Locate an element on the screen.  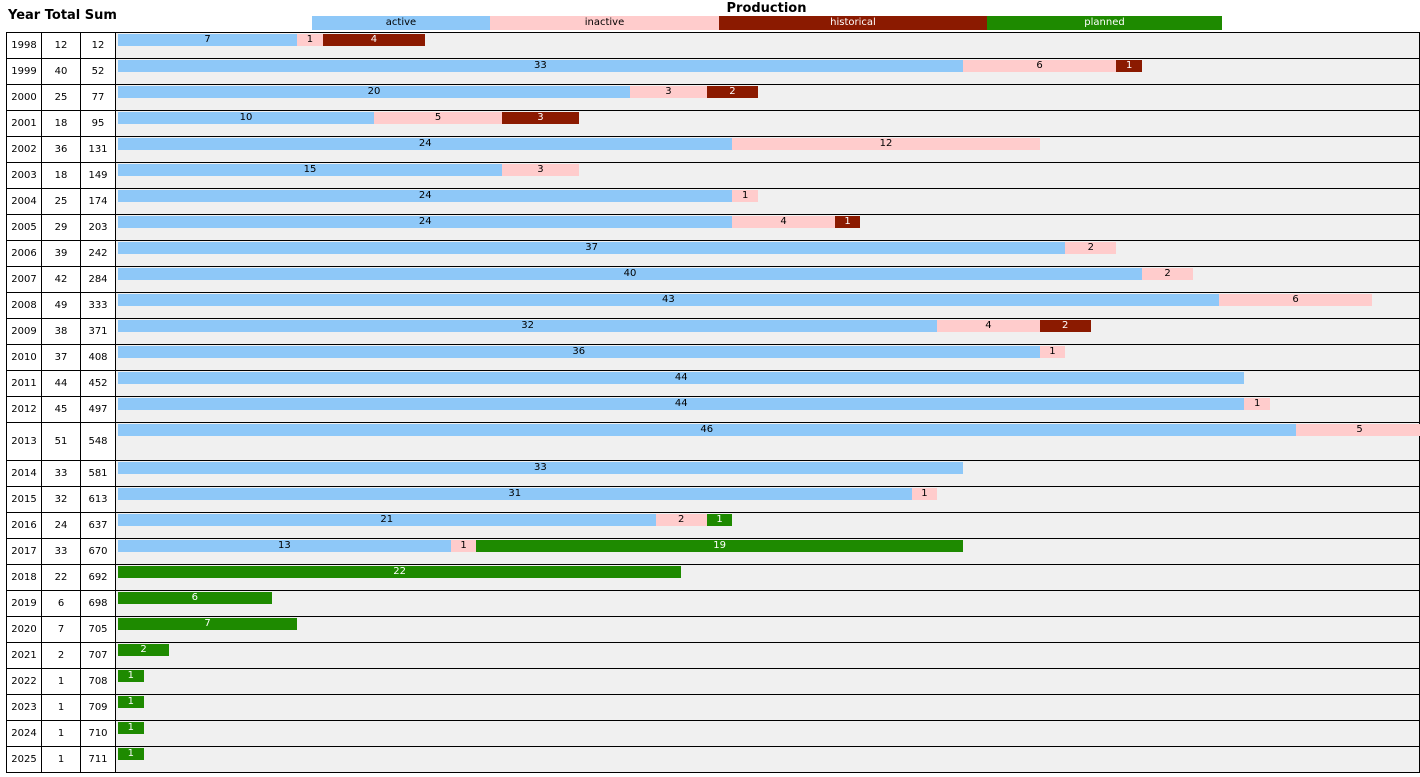
table-row: 2016 24 637 21 2 1 is located at coordinates (713, 525).